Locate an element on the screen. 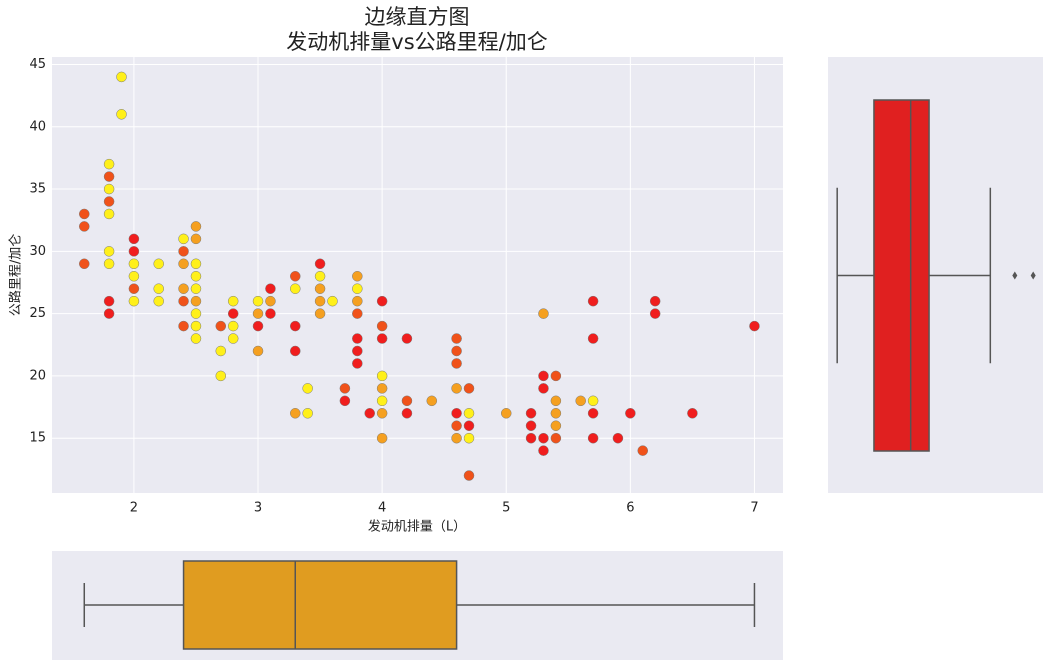 This screenshot has height=668, width=1050. y-tick-label: 40 is located at coordinates (37, 126).